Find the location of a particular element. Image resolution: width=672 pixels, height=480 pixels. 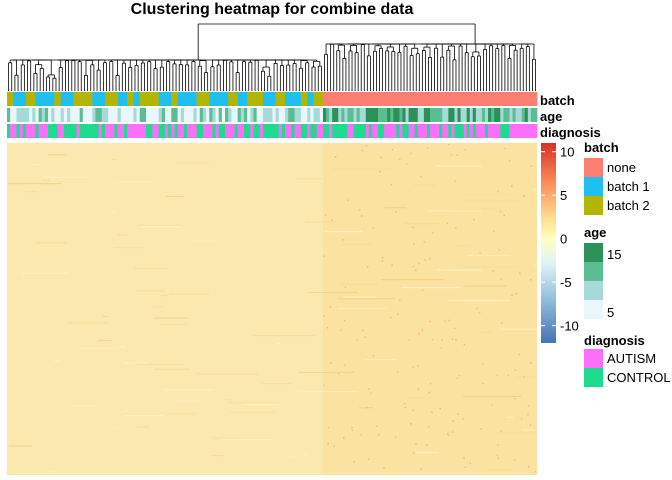

diagnosis-row-label: diagnosis is located at coordinates (570, 132).